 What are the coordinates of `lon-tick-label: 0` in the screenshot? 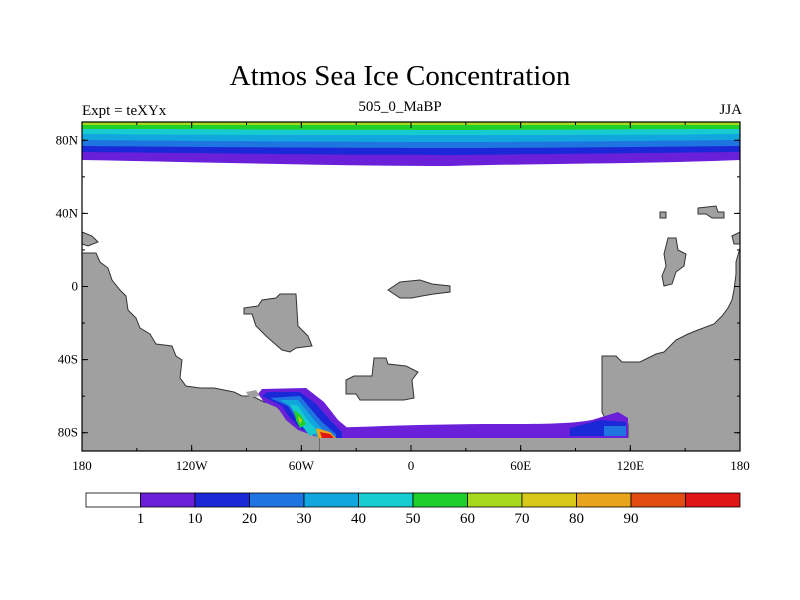 It's located at (411, 465).